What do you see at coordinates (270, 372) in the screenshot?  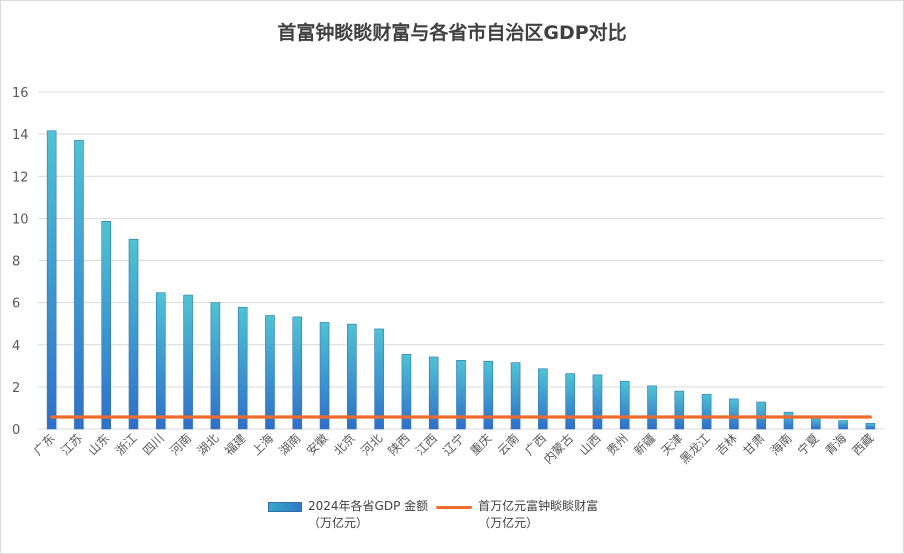 I see `bar-上海` at bounding box center [270, 372].